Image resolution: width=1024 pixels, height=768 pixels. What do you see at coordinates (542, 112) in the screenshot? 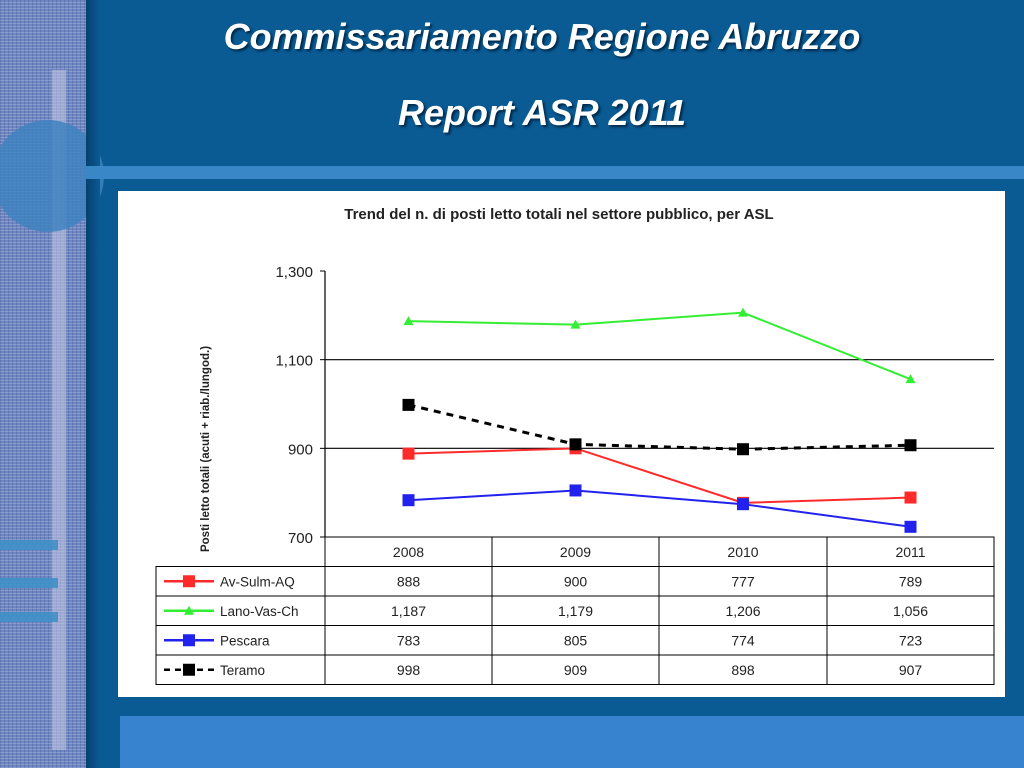
I see `slide-subtitle: Report ASR 2011` at bounding box center [542, 112].